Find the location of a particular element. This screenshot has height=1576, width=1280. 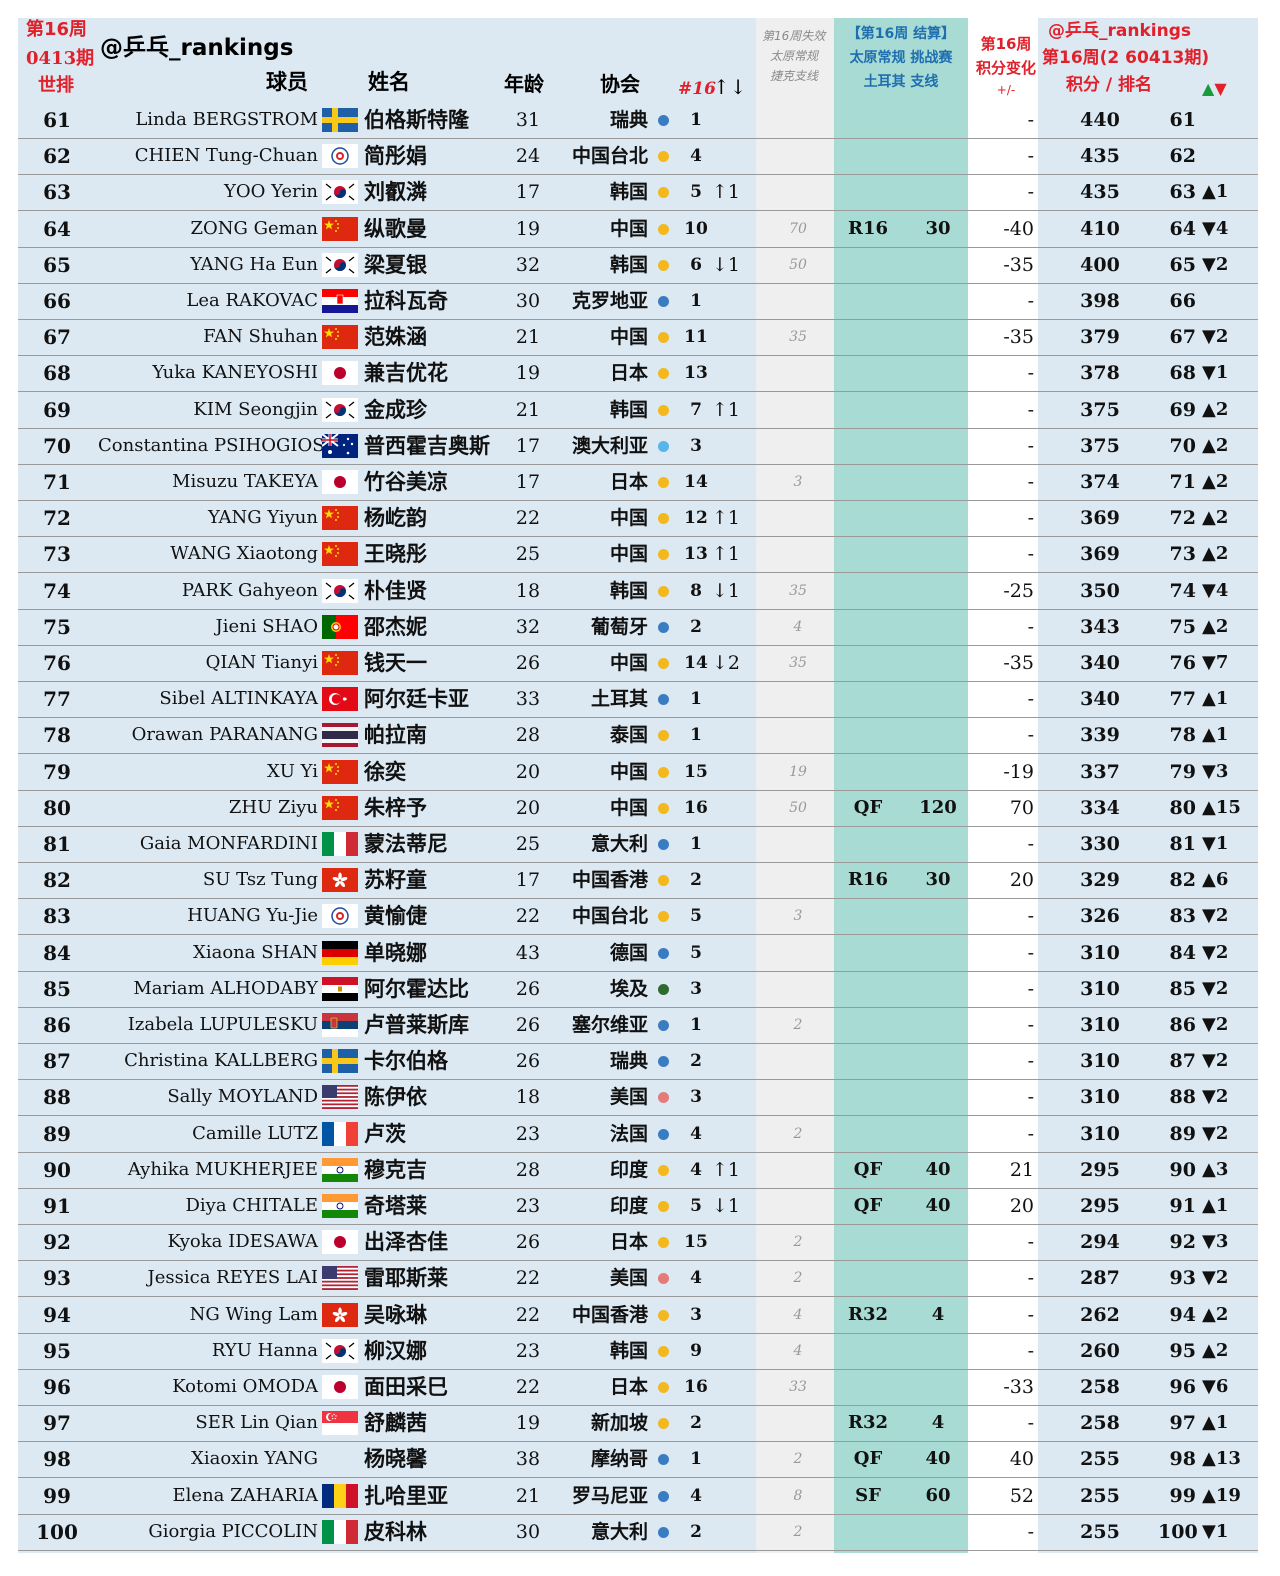

player-name-cn: 卢茨 is located at coordinates (385, 1133).